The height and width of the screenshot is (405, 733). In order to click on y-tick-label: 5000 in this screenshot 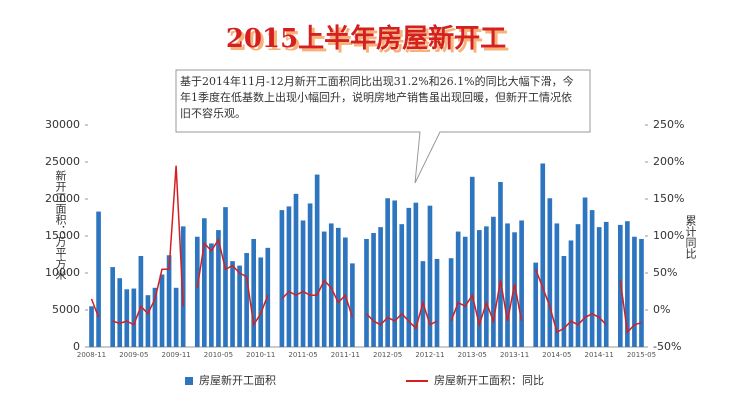, I will do `click(66, 309)`.